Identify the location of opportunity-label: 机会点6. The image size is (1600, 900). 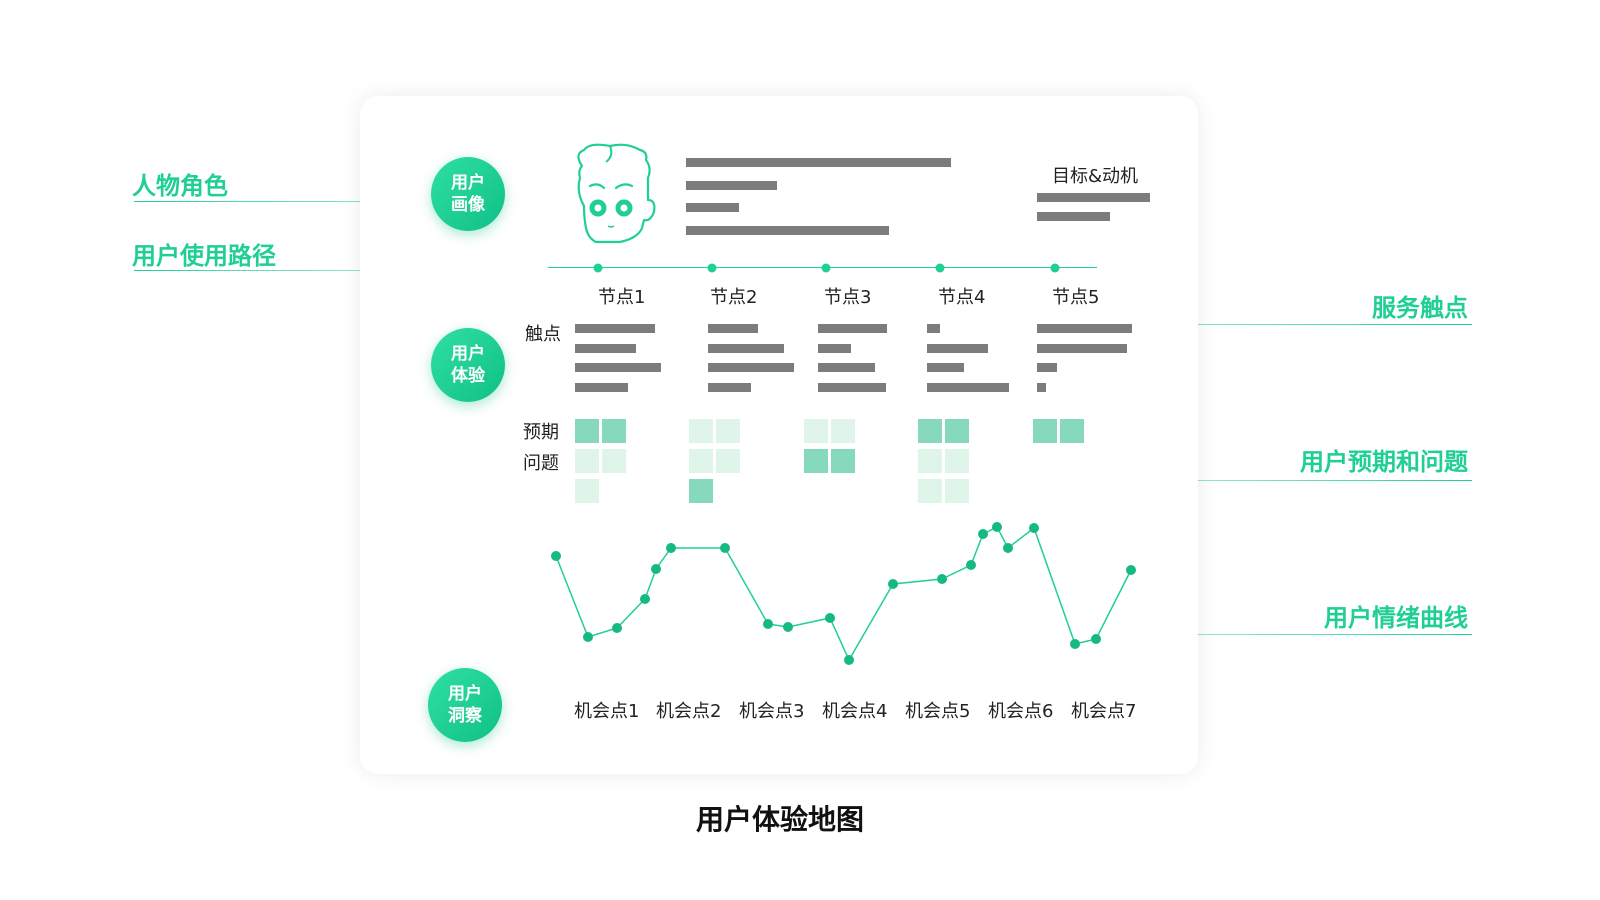
(1021, 711).